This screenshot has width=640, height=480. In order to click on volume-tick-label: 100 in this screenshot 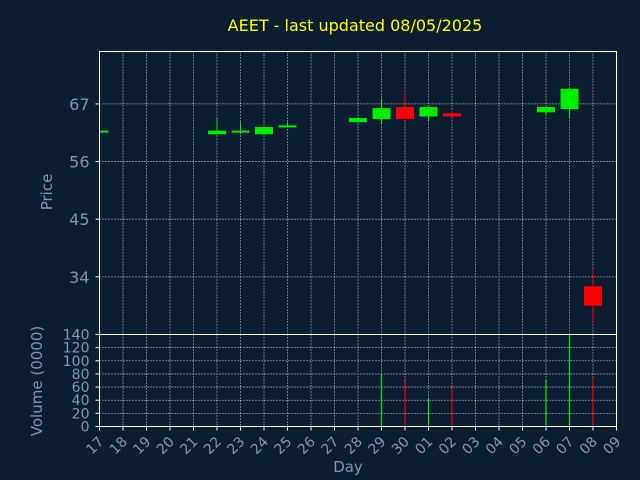, I will do `click(76, 362)`.